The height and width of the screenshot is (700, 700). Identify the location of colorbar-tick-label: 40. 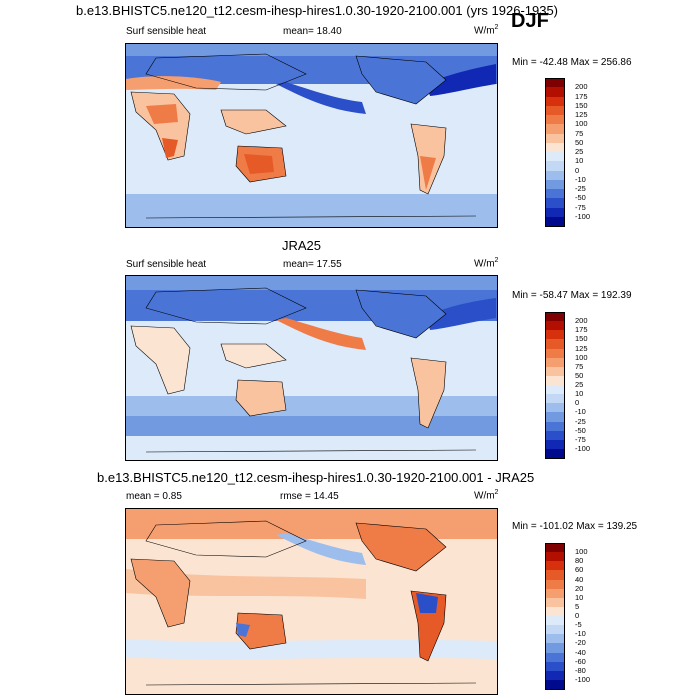
(579, 579).